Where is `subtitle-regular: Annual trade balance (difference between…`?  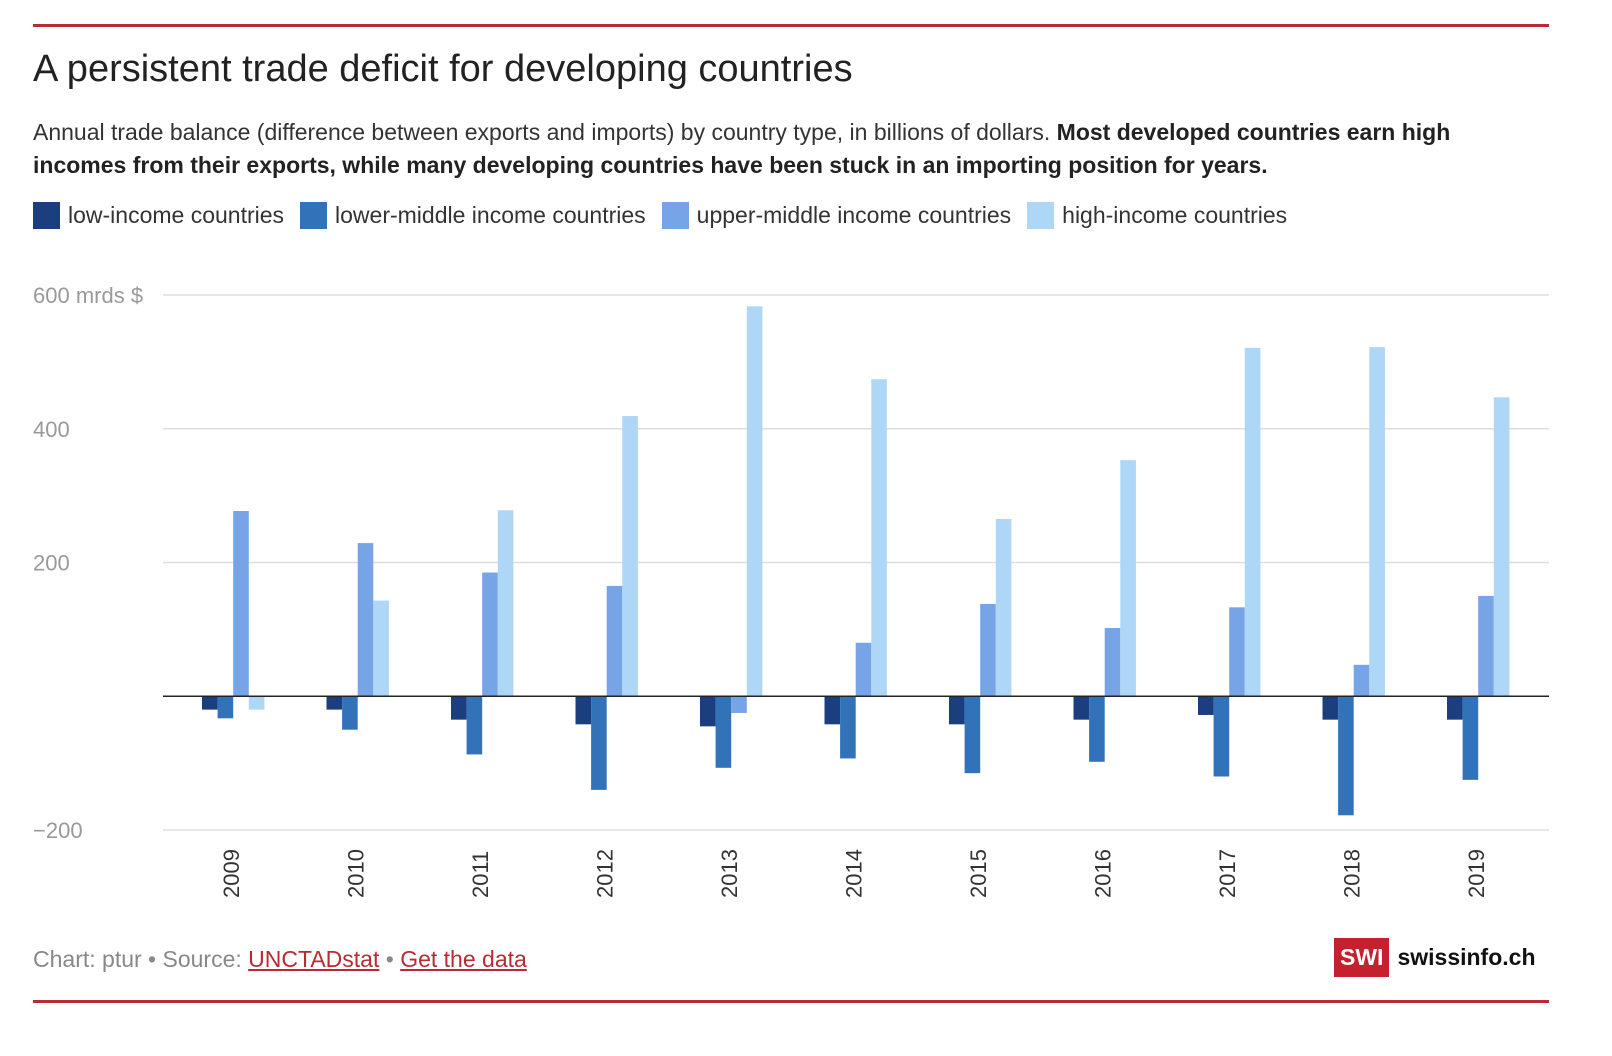
subtitle-regular: Annual trade balance (difference between… is located at coordinates (545, 132).